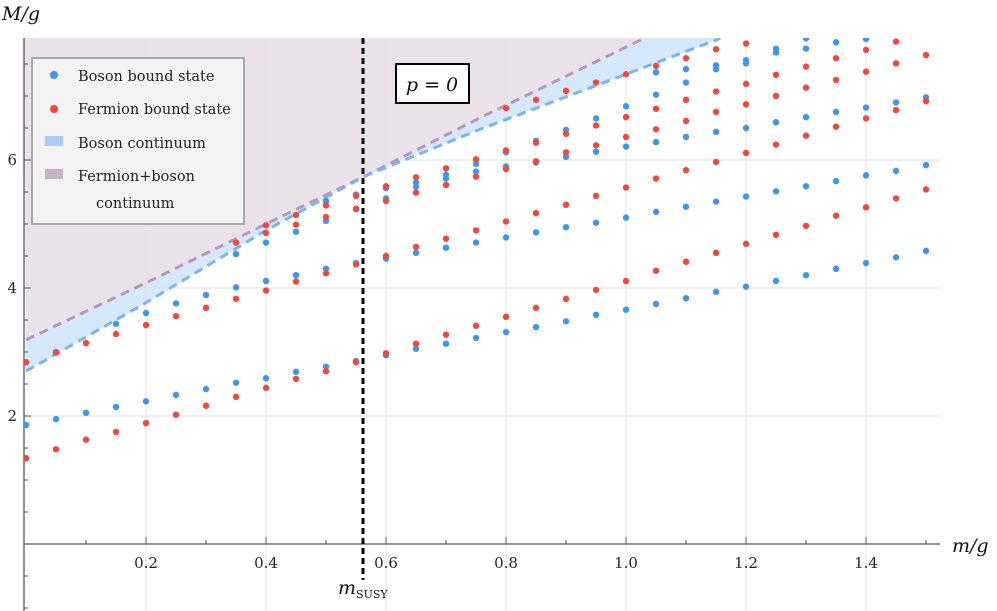  Describe the element at coordinates (146, 77) in the screenshot. I see `legend-boson-label: Boson bound state` at that location.